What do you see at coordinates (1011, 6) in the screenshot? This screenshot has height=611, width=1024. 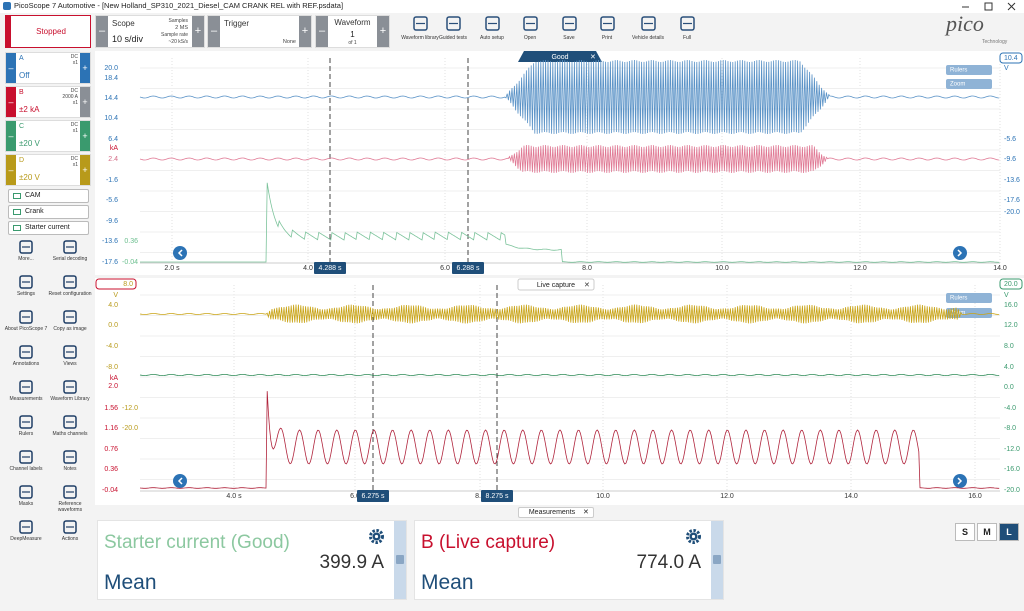 I see `close` at bounding box center [1011, 6].